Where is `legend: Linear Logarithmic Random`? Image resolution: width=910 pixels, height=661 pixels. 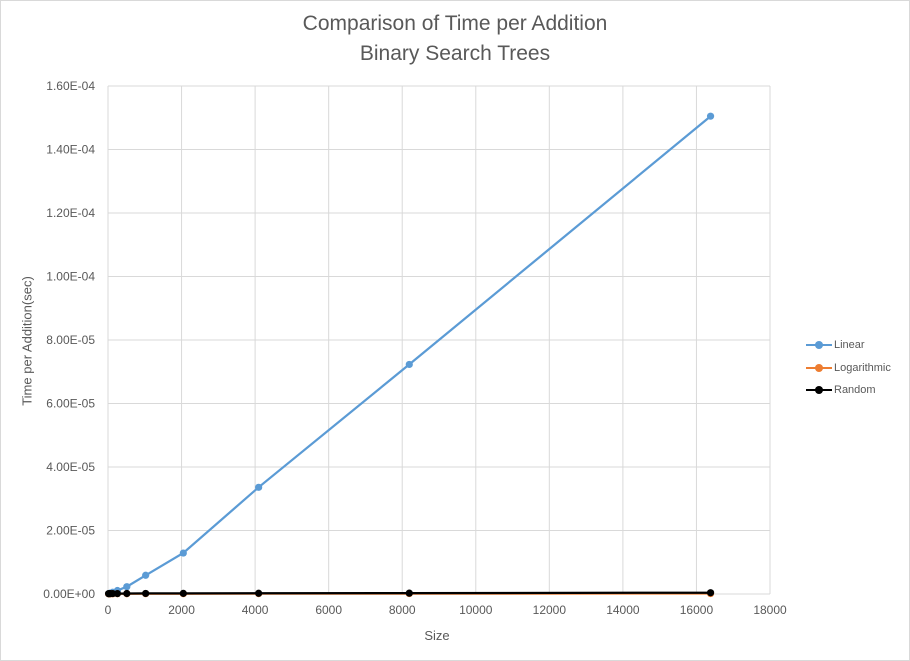
legend: Linear Logarithmic Random is located at coordinates (848, 368).